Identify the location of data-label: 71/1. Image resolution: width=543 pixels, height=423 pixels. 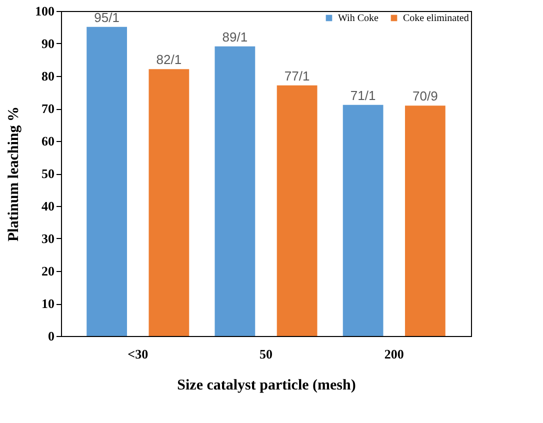
(363, 95).